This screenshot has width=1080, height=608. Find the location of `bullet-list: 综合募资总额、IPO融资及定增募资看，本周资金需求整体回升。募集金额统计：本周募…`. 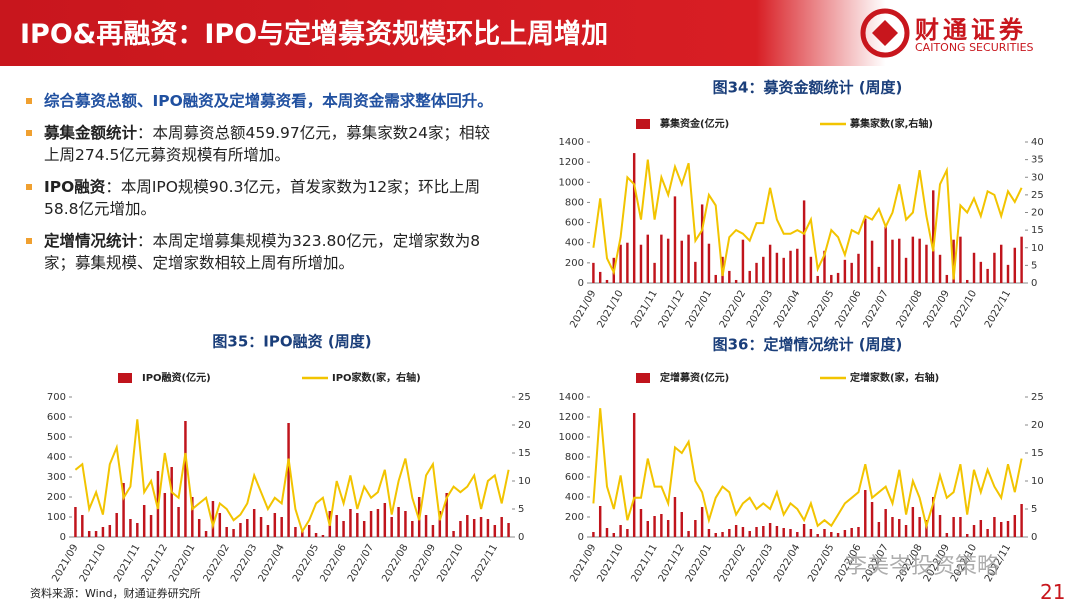

bullet-list: 综合募资总额、IPO融资及定增募资看，本周资金需求整体回升。募集金额统计：本周募… is located at coordinates (262, 187).